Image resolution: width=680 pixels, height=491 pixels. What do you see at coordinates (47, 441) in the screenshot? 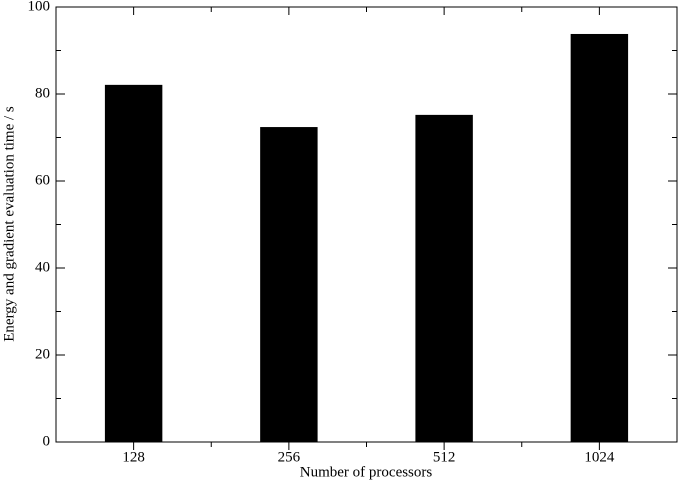
I see `y-tick-label: 0` at bounding box center [47, 441].